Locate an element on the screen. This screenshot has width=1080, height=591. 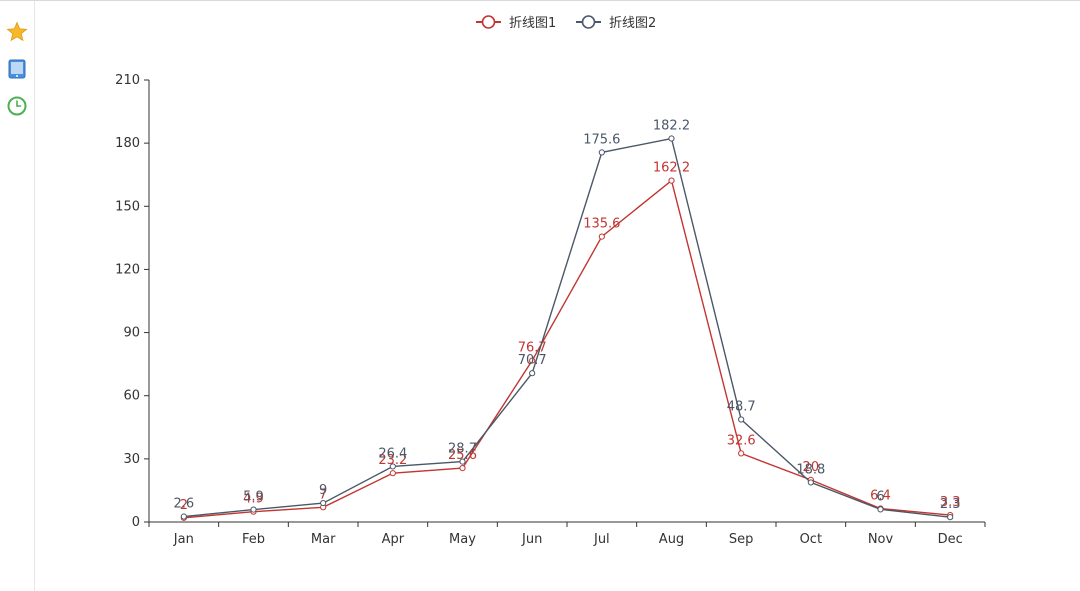
legend-label: 折线图2 is located at coordinates (632, 23).